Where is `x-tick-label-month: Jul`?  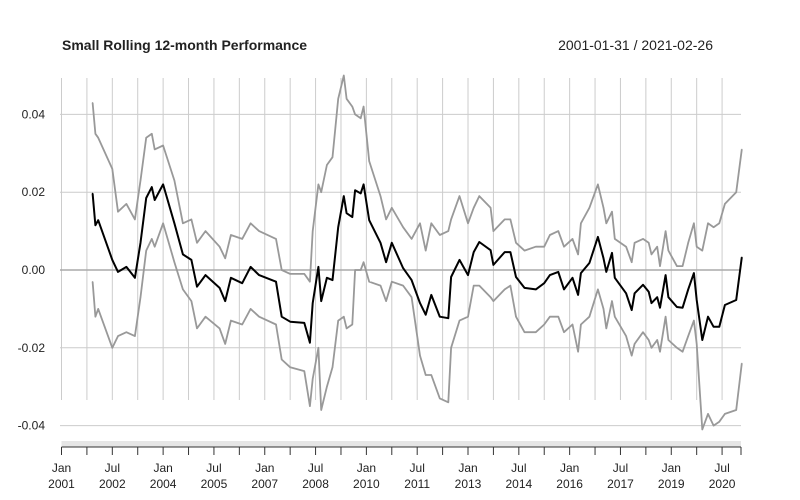
x-tick-label-month: Jul is located at coordinates (417, 468).